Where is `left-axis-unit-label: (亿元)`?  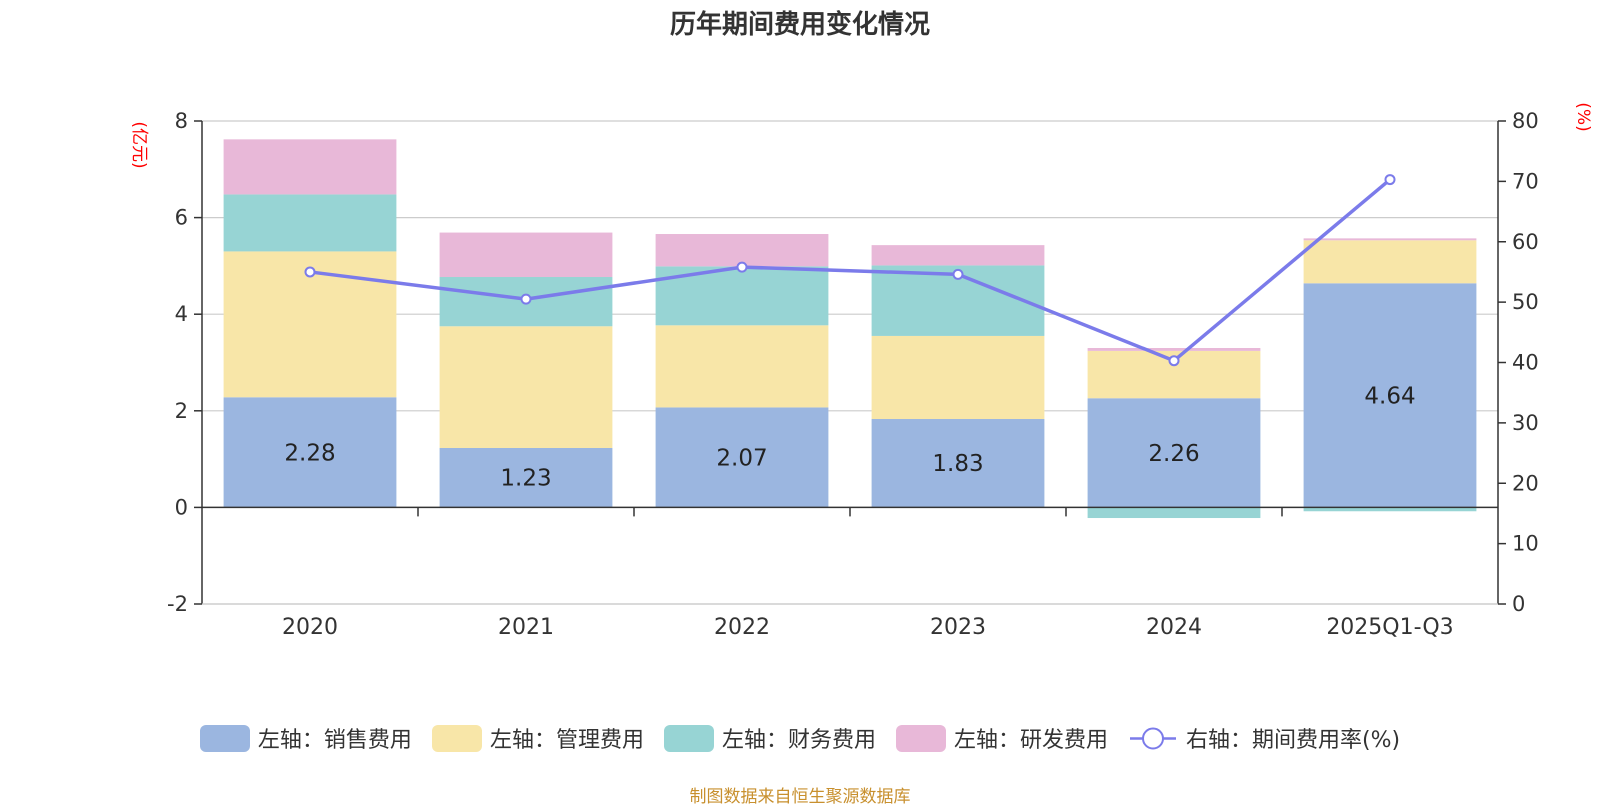
left-axis-unit-label: (亿元) is located at coordinates (139, 144).